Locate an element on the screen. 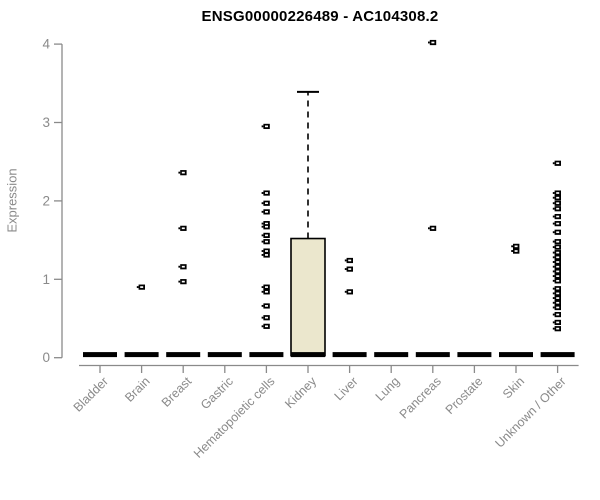  x-tick-label: Gastric is located at coordinates (217, 393).